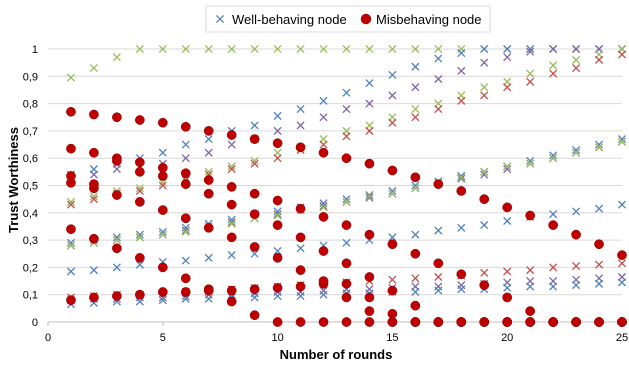 This screenshot has width=629, height=370. What do you see at coordinates (30, 105) in the screenshot?
I see `y-tick-label: 0,8` at bounding box center [30, 105].